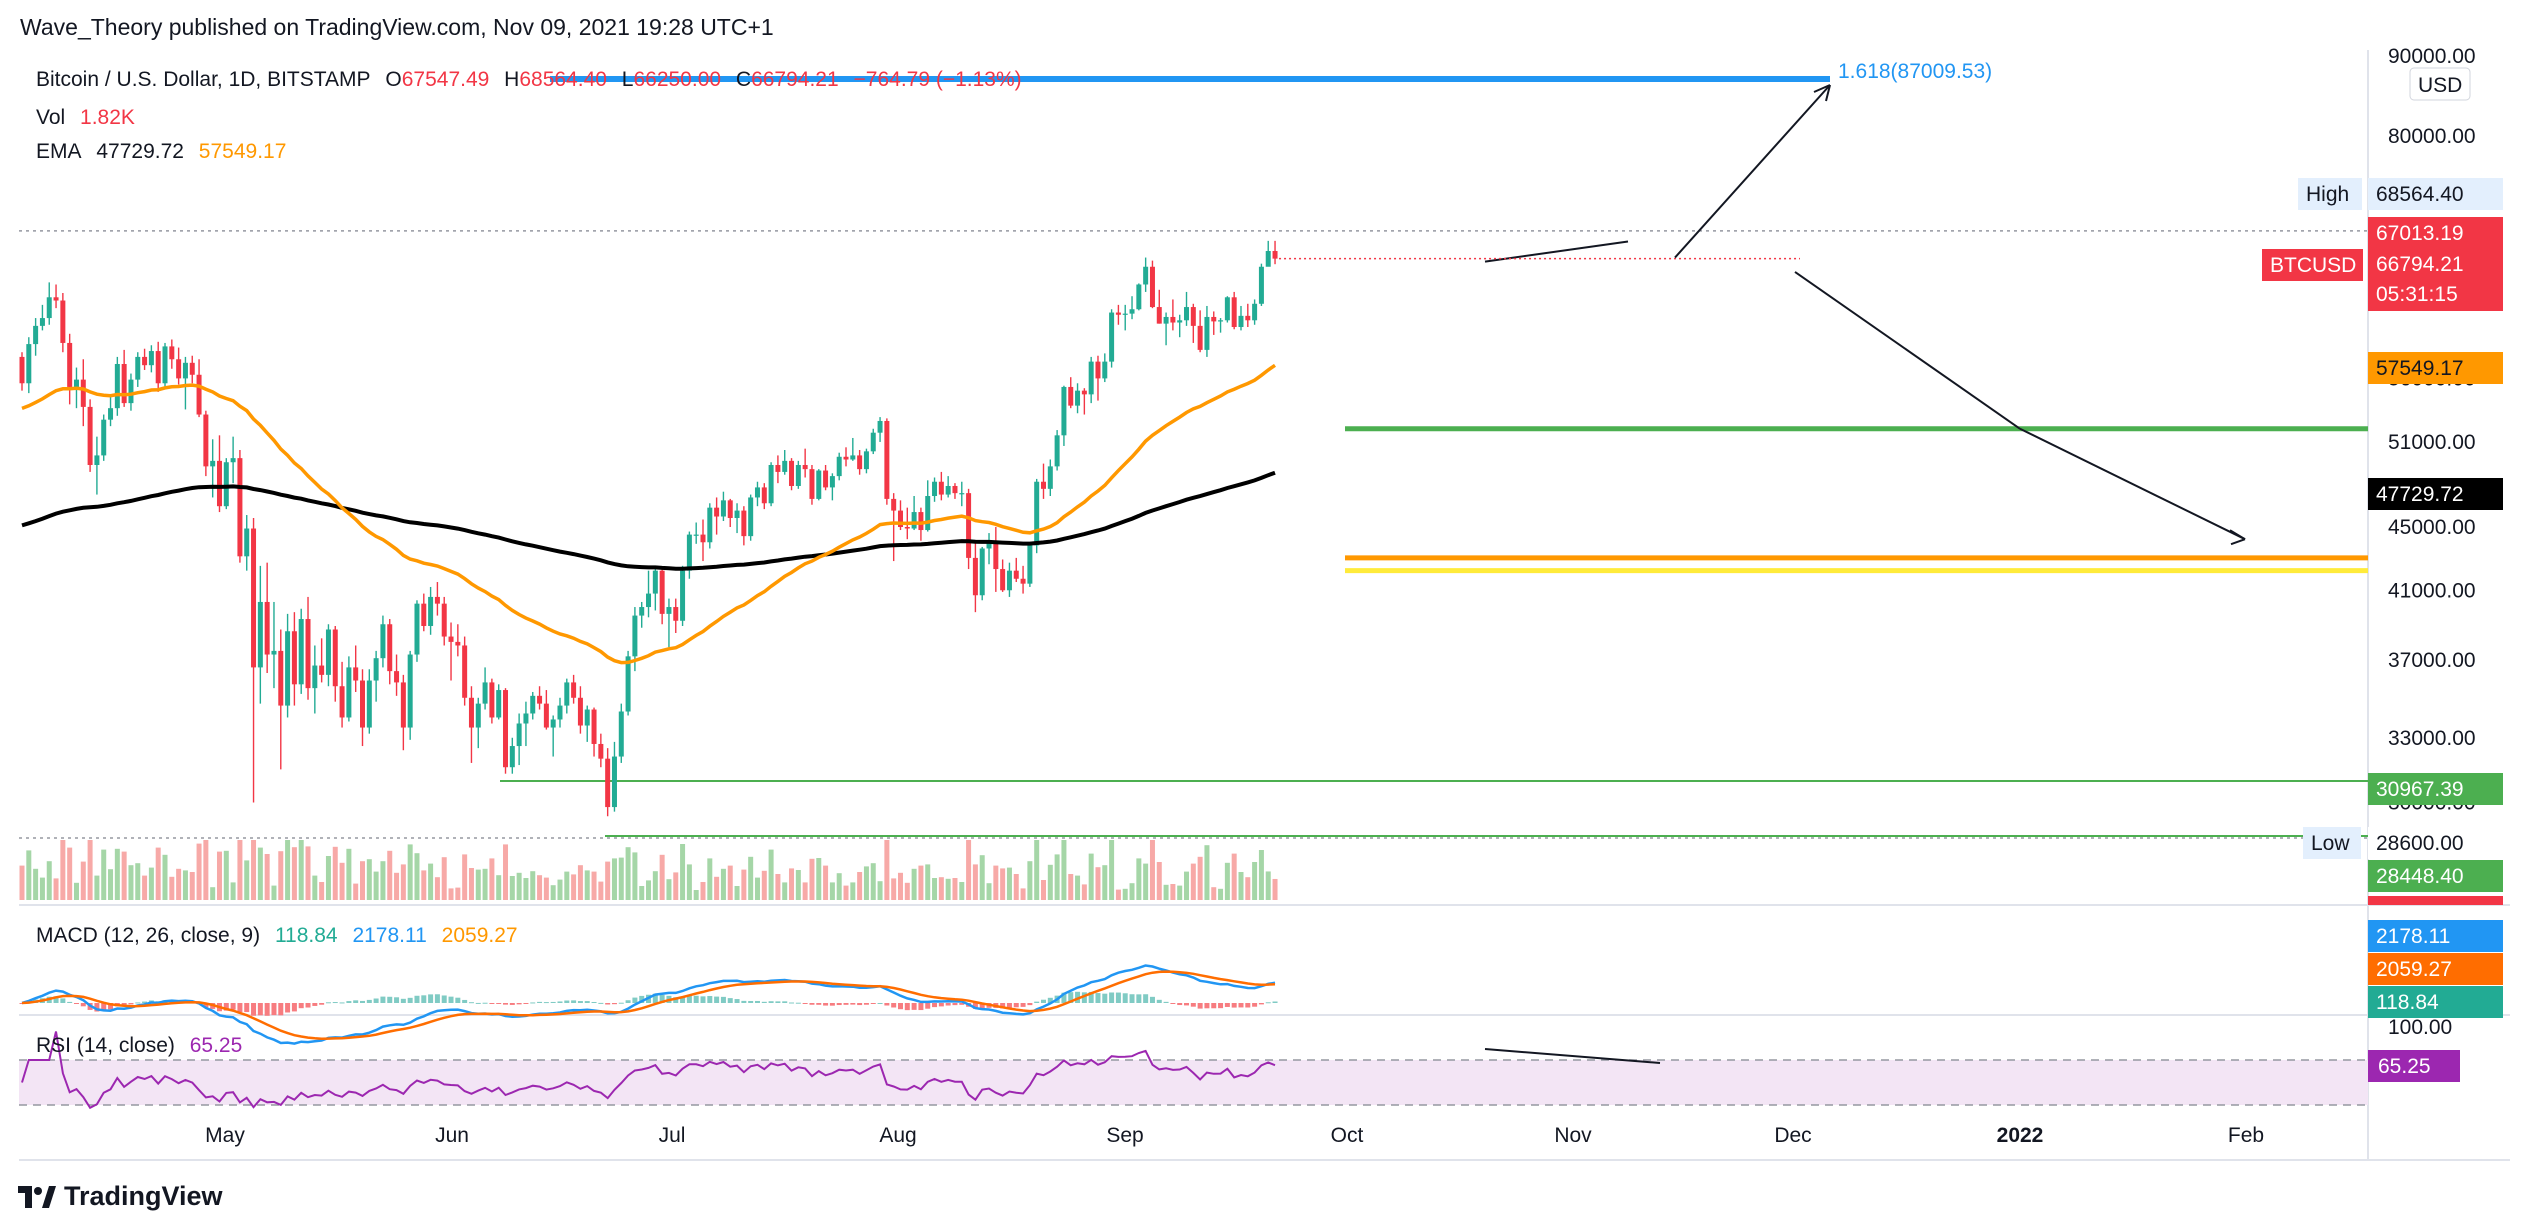 The width and height of the screenshot is (2528, 1230). Describe the element at coordinates (2420, 494) in the screenshot. I see `ema-slow-price-tag: 47729.72` at that location.